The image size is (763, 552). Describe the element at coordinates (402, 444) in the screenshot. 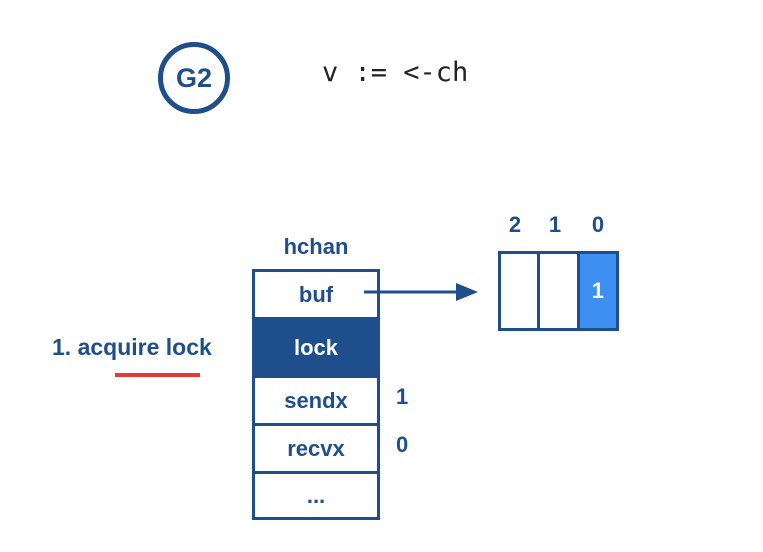

I see `recvx-value: 0` at that location.